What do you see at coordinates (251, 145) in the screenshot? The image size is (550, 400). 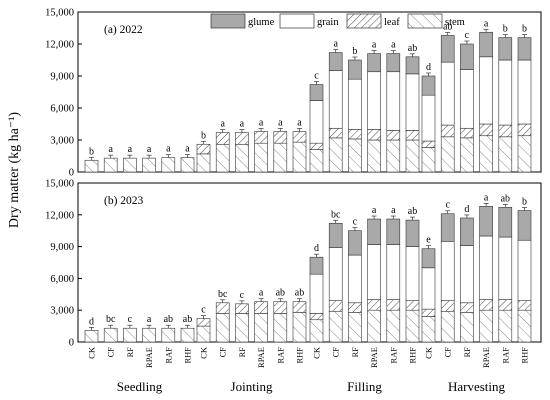 I see `stage-group-jointing: b a a a a a` at bounding box center [251, 145].